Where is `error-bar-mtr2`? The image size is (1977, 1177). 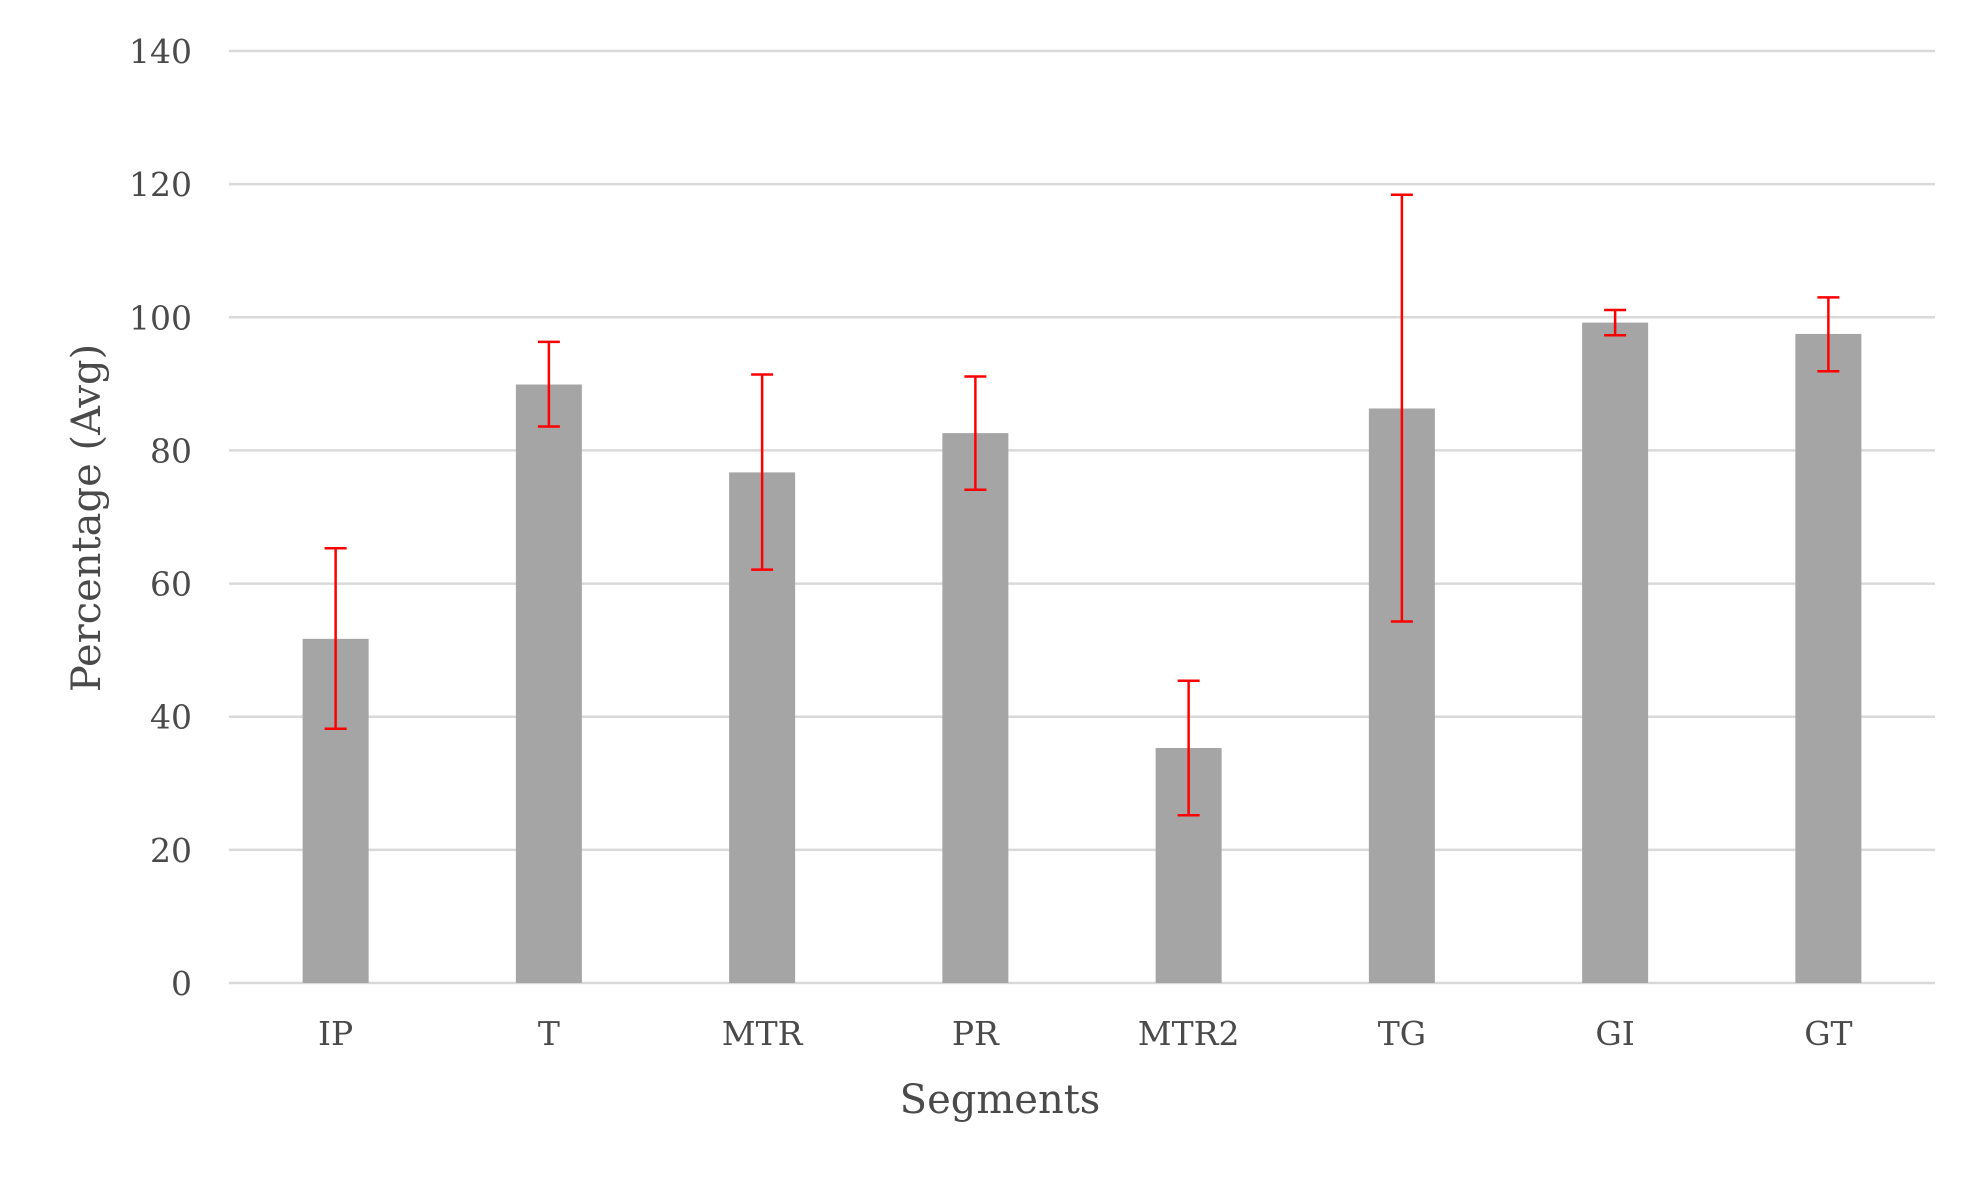 error-bar-mtr2 is located at coordinates (1188, 748).